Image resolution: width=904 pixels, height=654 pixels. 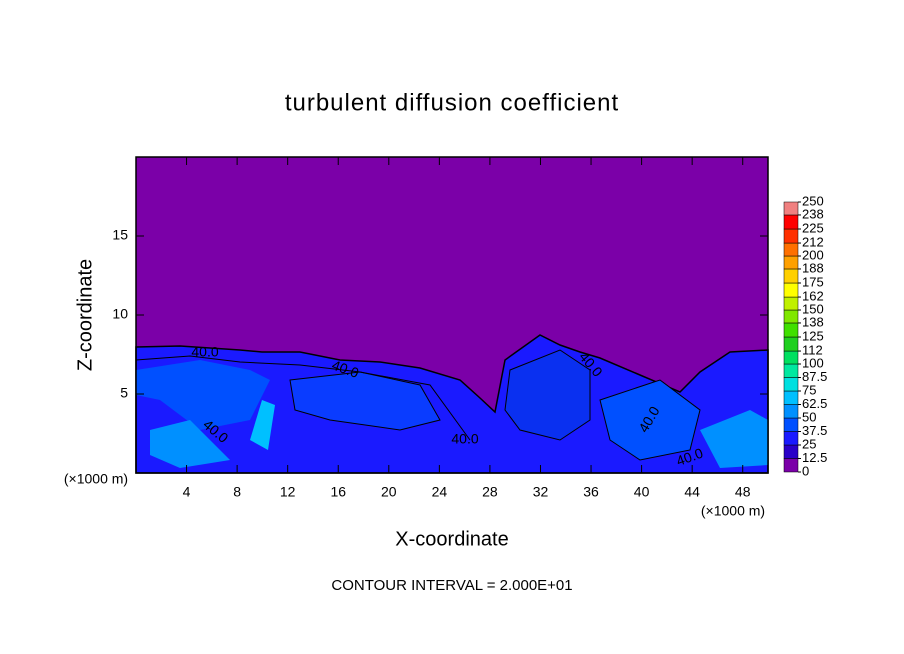 I want to click on y-tick-label: 5, so click(x=124, y=393).